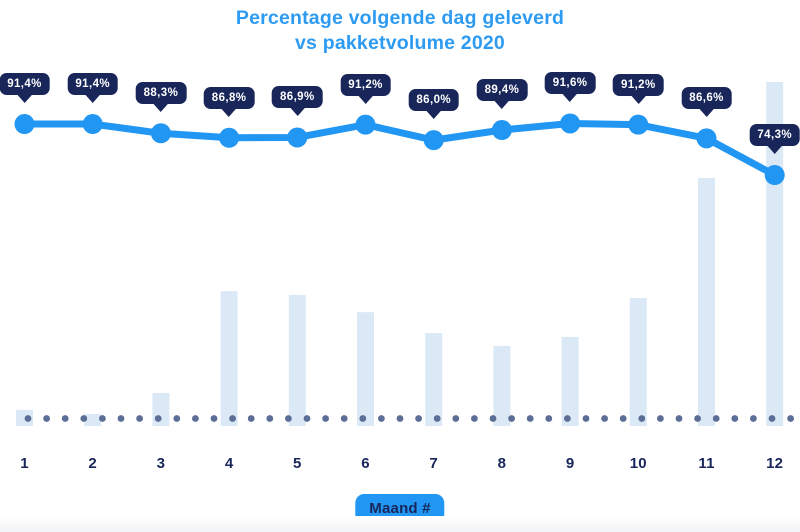  I want to click on x-axis-tick-label: 3, so click(161, 463).